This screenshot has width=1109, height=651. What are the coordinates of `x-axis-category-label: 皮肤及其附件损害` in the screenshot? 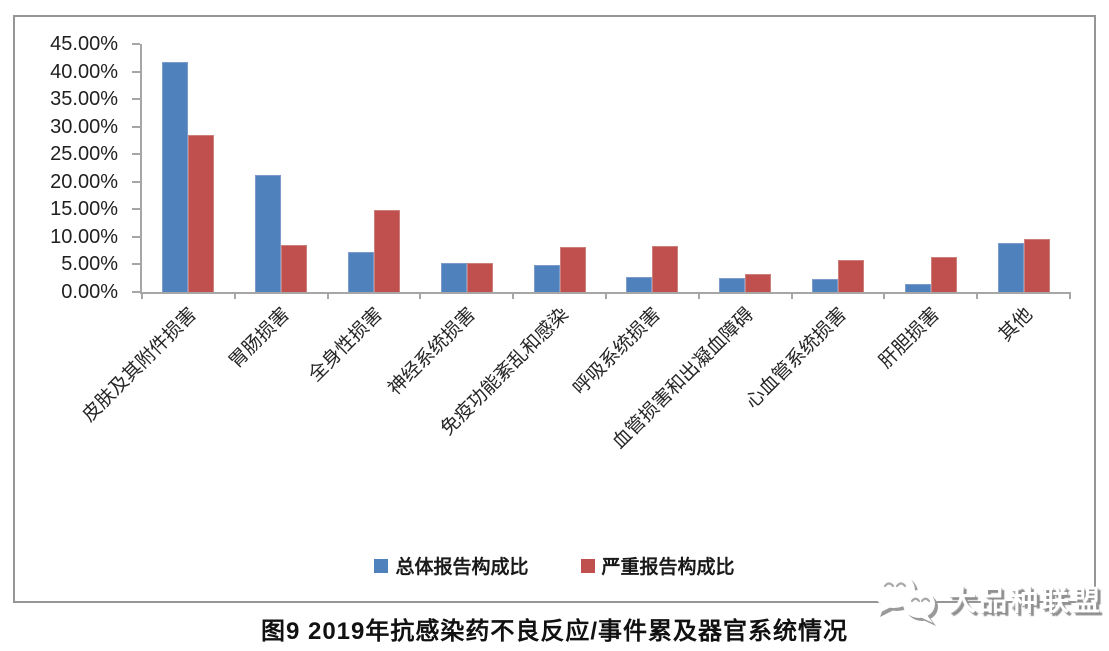 It's located at (140, 365).